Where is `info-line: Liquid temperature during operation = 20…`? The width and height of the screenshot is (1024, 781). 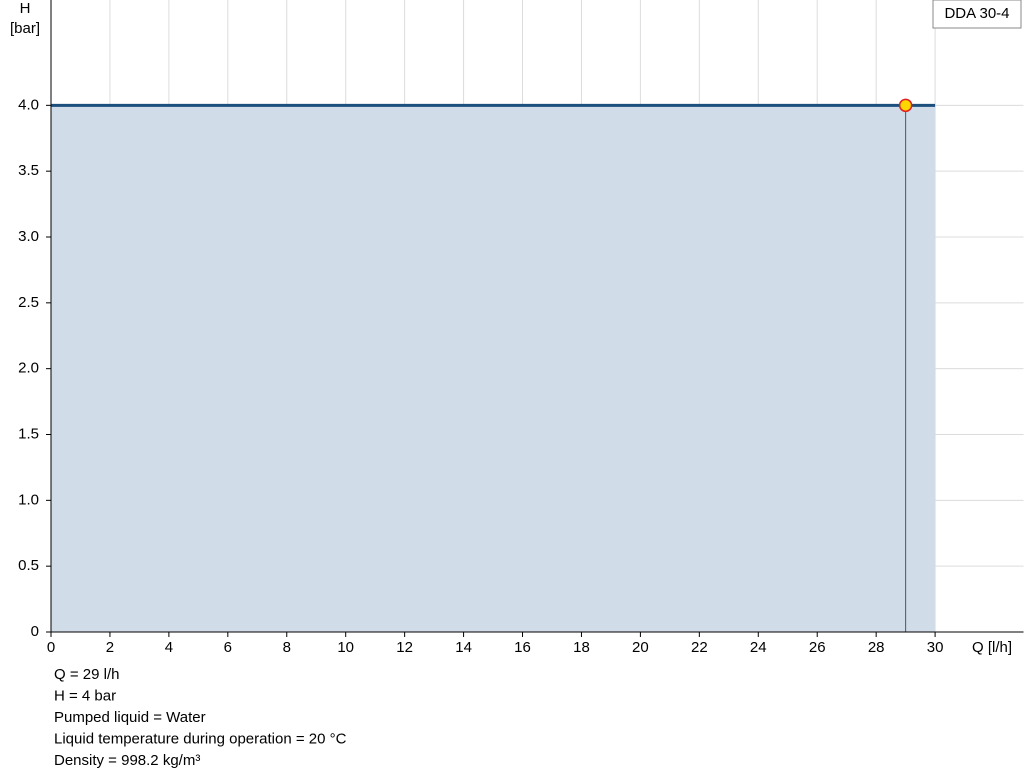
info-line: Liquid temperature during operation = 20… is located at coordinates (200, 738).